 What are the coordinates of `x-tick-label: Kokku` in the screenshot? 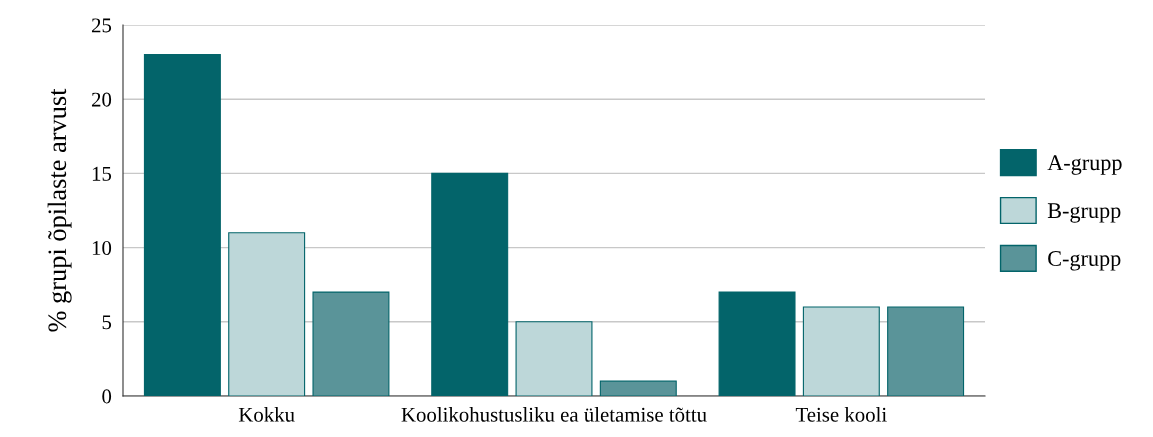 It's located at (266, 414).